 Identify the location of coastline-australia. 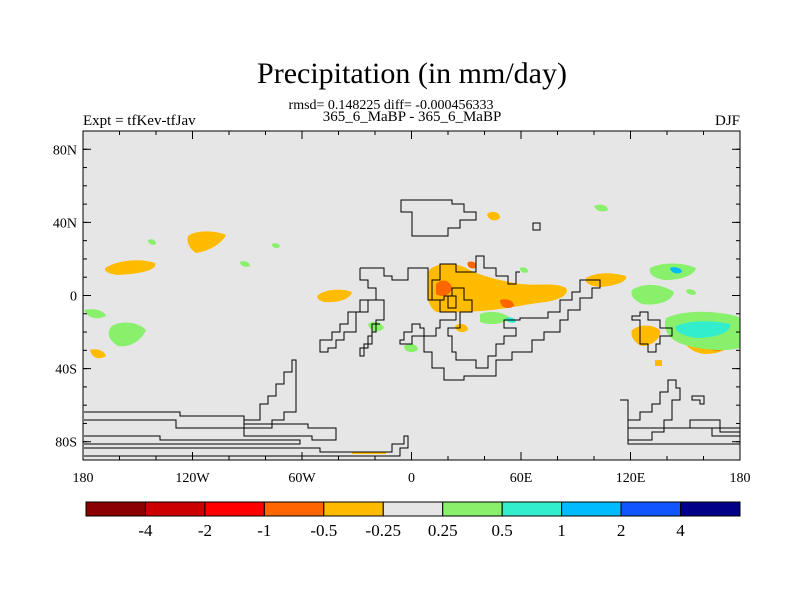
(650, 410).